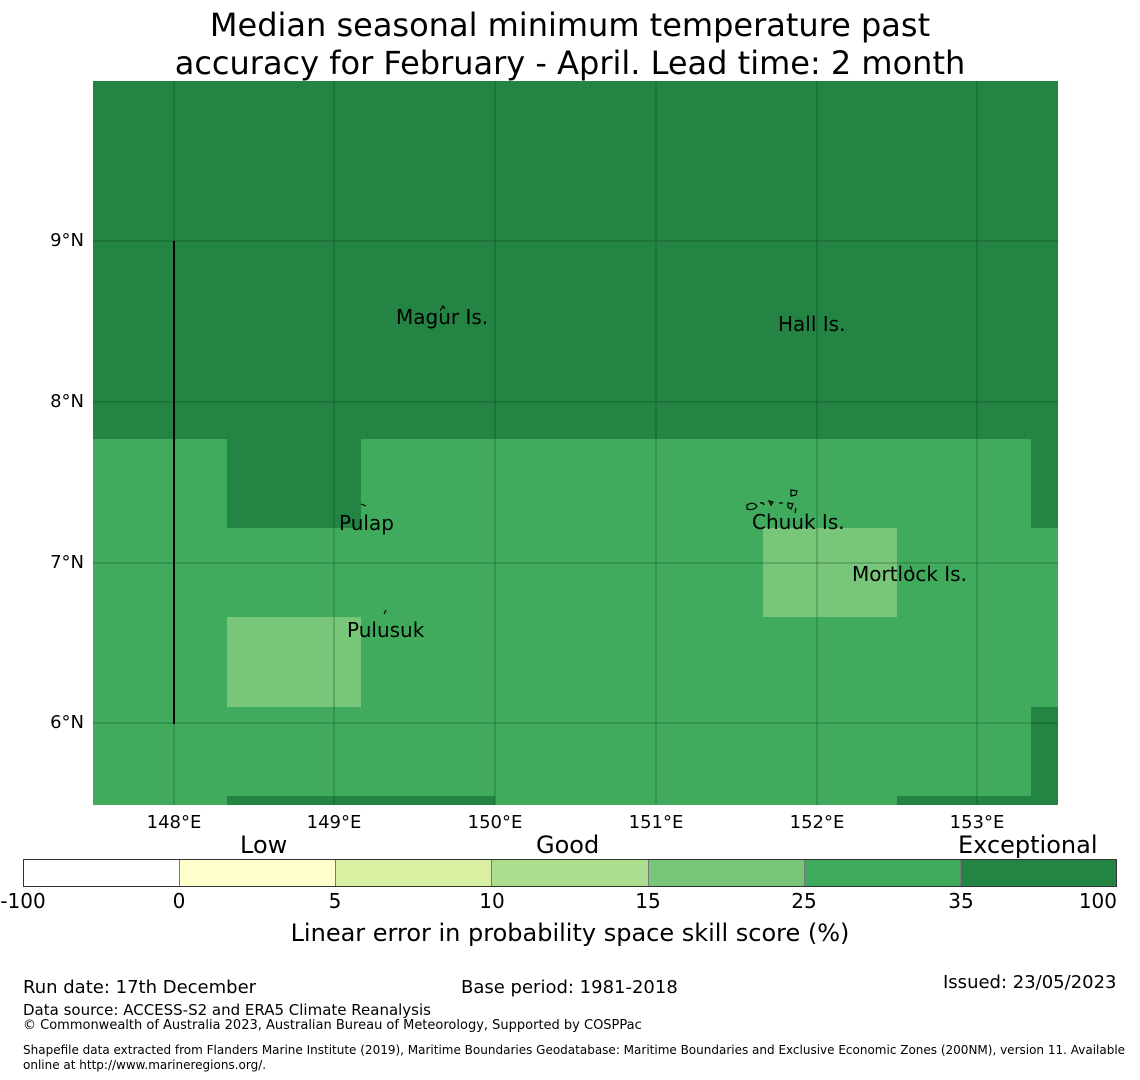  I want to click on place-label-pulusuk: Pulusuk, so click(386, 630).